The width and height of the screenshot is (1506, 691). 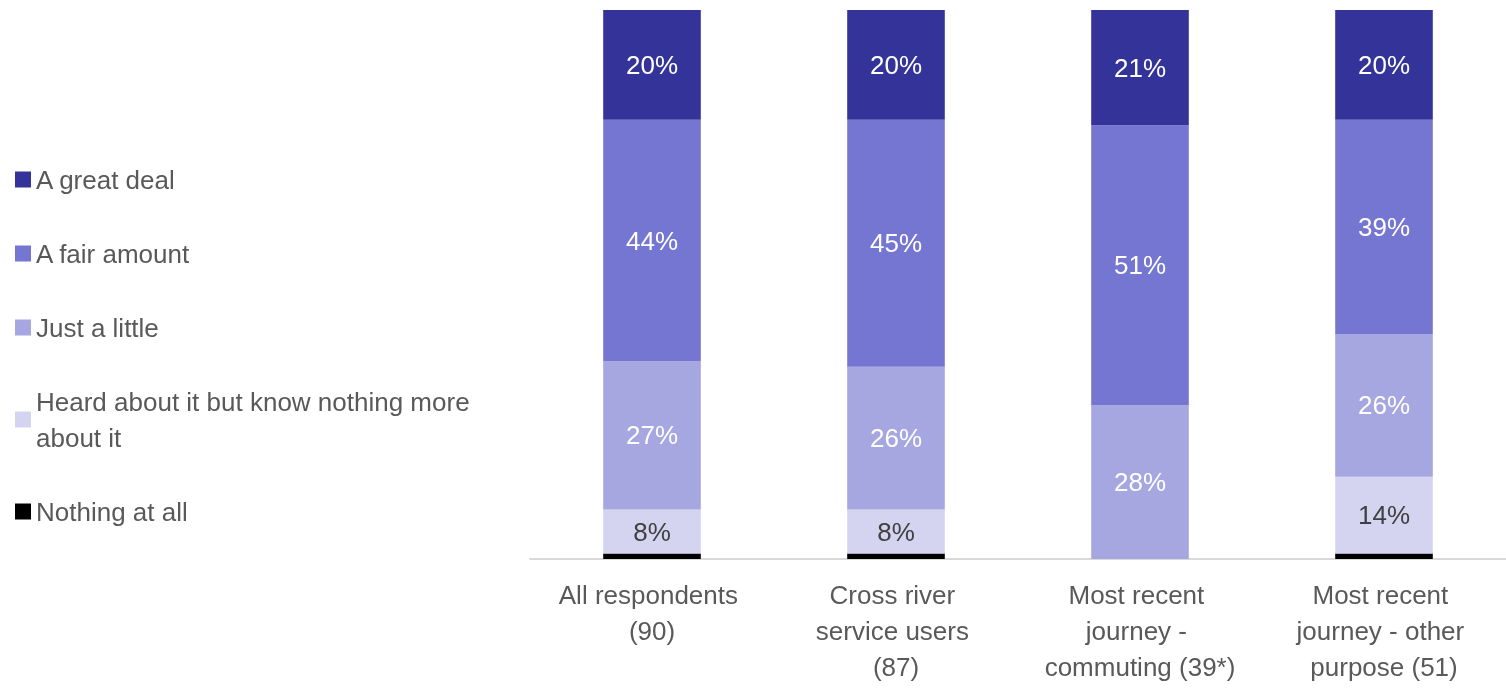 What do you see at coordinates (652, 613) in the screenshot?
I see `x-tick-label: All respondents (90)` at bounding box center [652, 613].